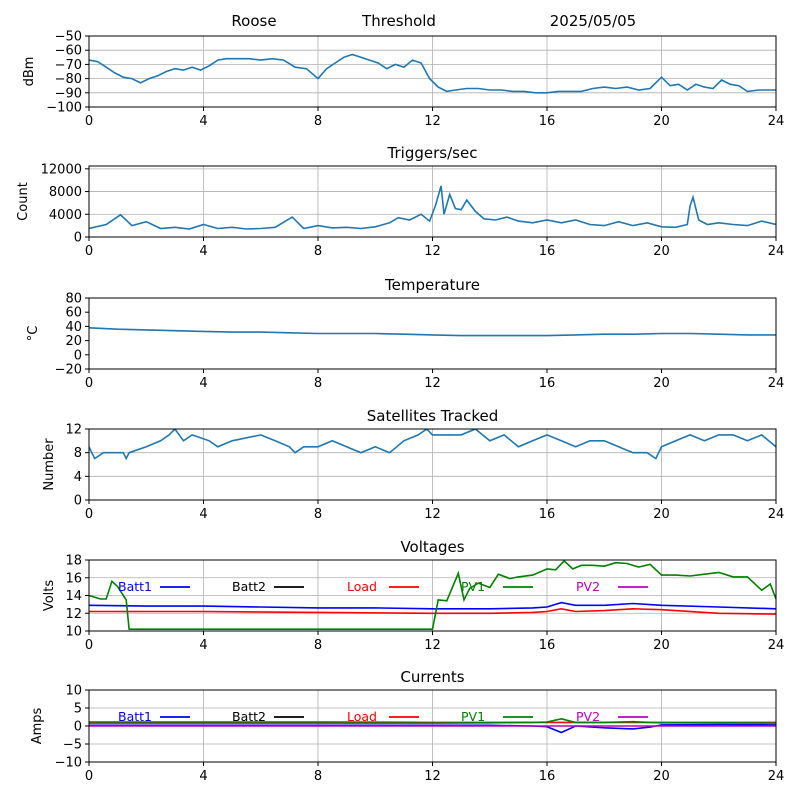 The height and width of the screenshot is (800, 800). I want to click on mode-label: Threshold, so click(398, 21).